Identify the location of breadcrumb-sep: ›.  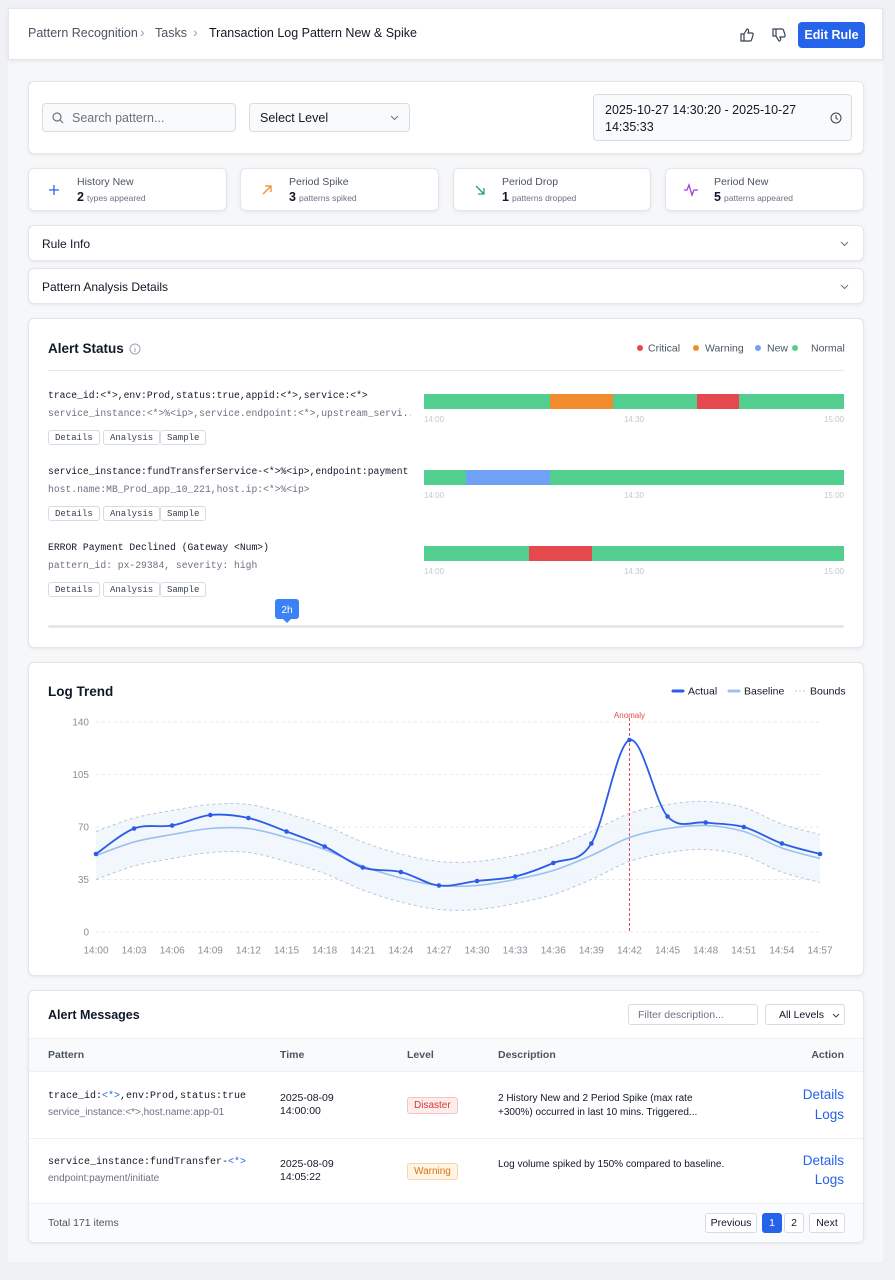
(195, 32).